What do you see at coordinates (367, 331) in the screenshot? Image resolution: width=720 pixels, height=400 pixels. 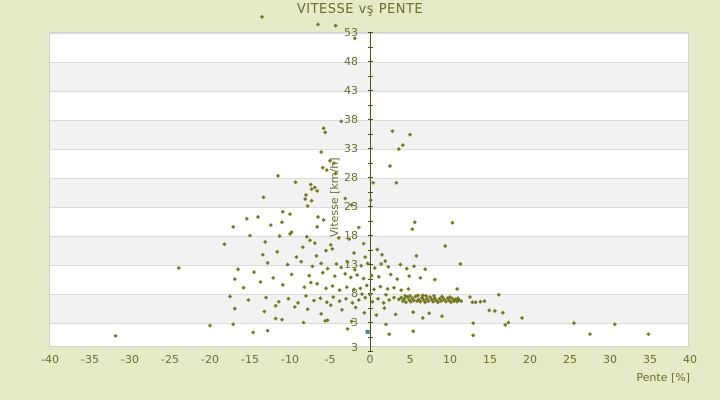 I see `highlight-data-point` at bounding box center [367, 331].